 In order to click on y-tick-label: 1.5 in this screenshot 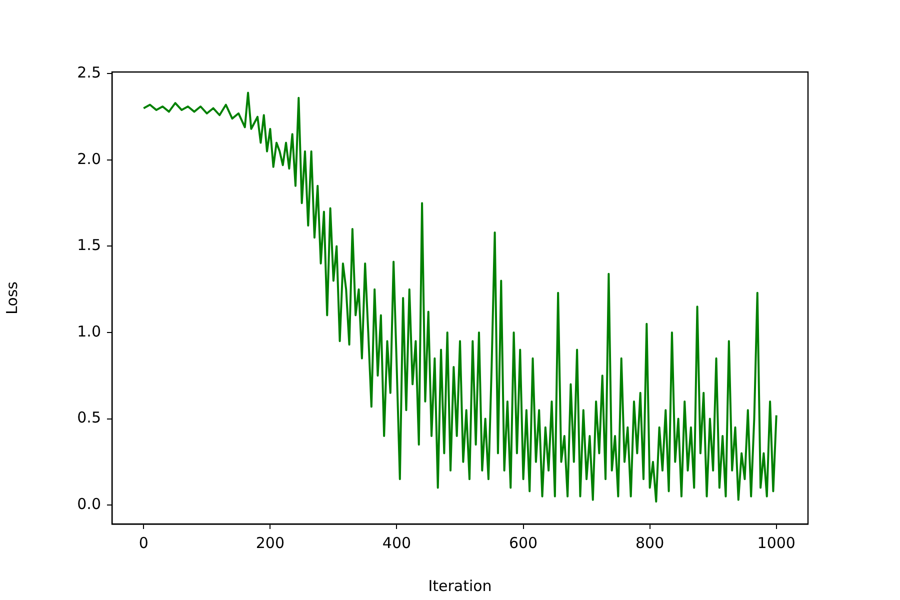, I will do `click(89, 245)`.